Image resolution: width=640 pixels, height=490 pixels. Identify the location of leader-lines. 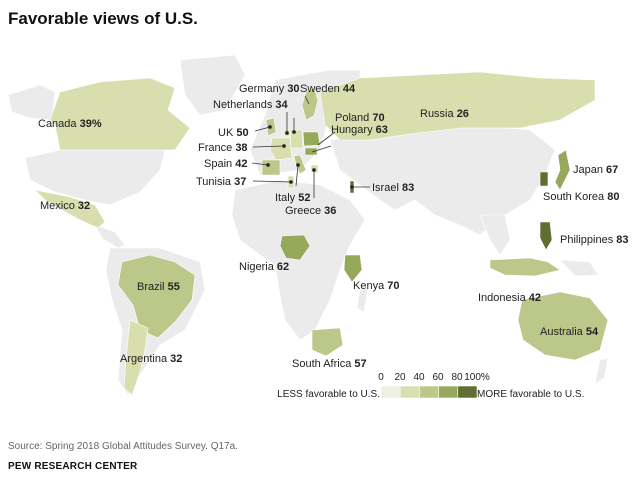
(310, 146).